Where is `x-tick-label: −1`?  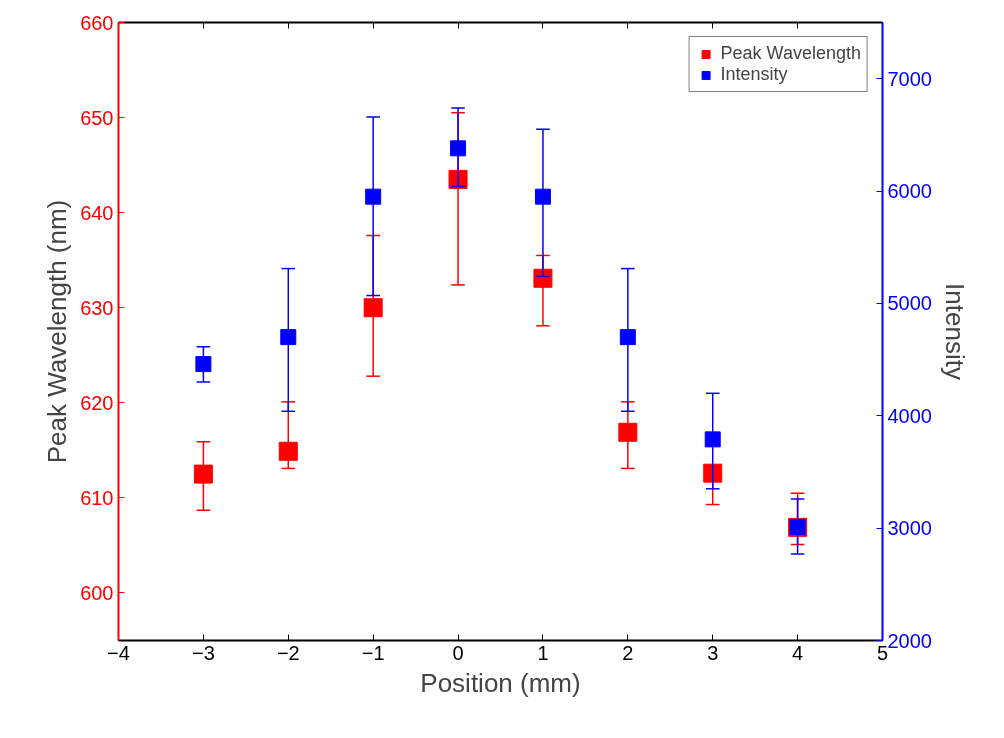
x-tick-label: −1 is located at coordinates (373, 652).